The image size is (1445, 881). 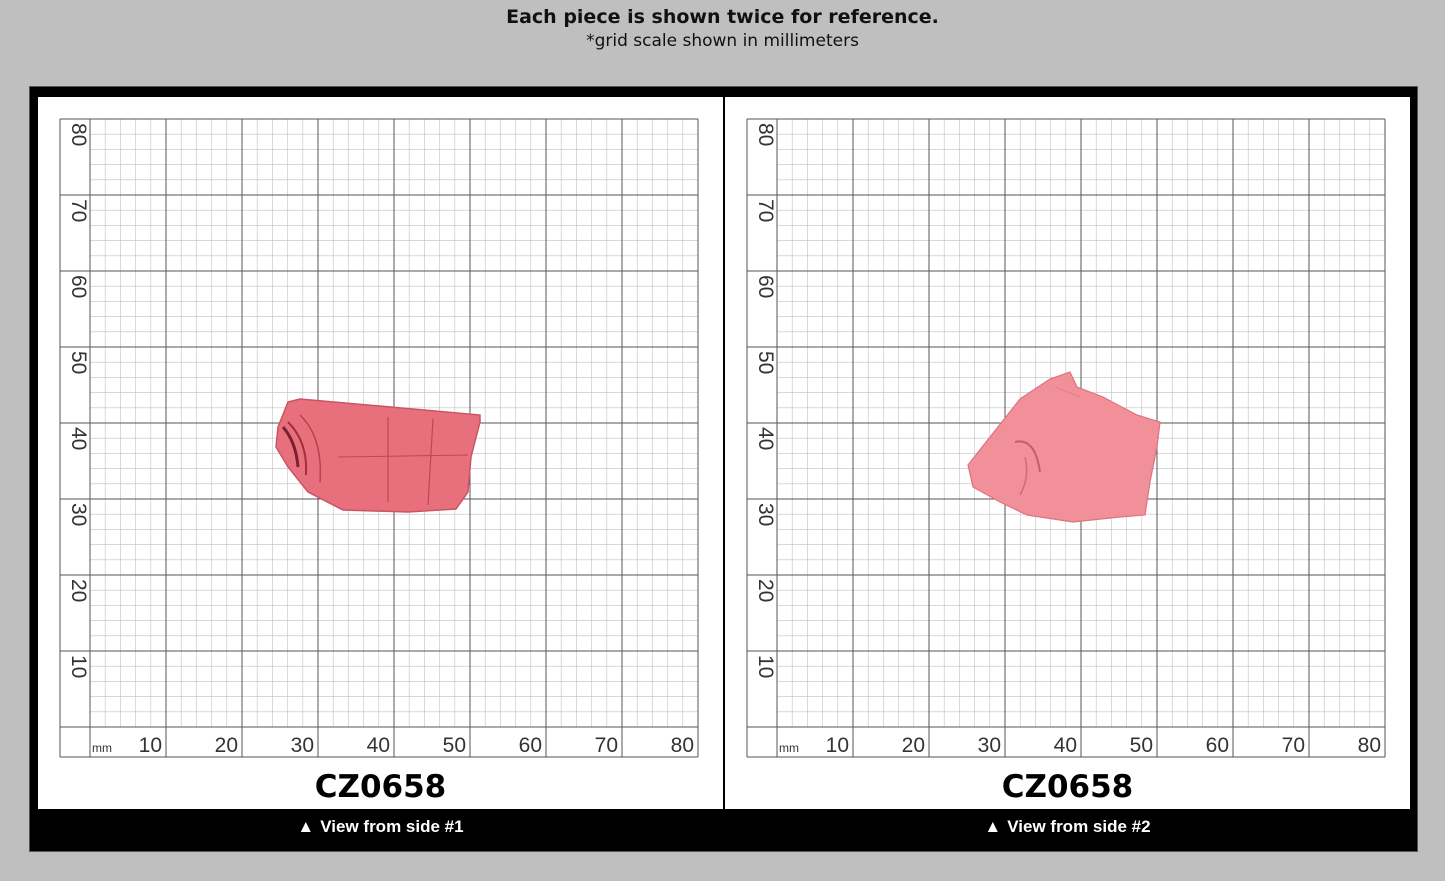 I want to click on caption-side-2: ▲ View from side #2, so click(x=1067, y=827).